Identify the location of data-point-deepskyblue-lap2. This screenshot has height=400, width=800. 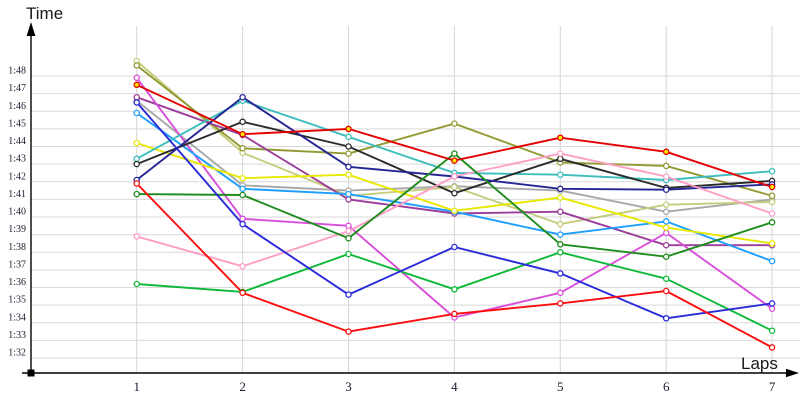
(242, 189).